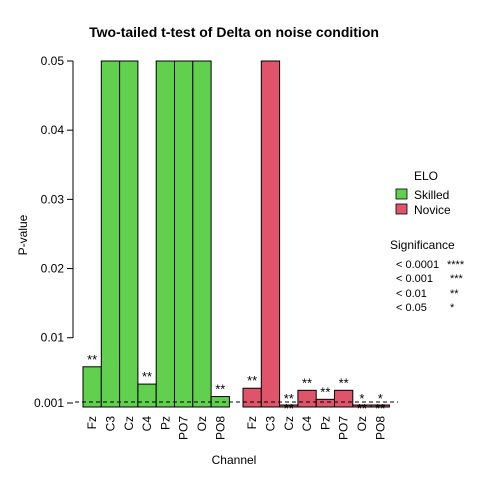 This screenshot has width=480, height=480. What do you see at coordinates (431, 195) in the screenshot?
I see `legend-label-skilled: Skilled` at bounding box center [431, 195].